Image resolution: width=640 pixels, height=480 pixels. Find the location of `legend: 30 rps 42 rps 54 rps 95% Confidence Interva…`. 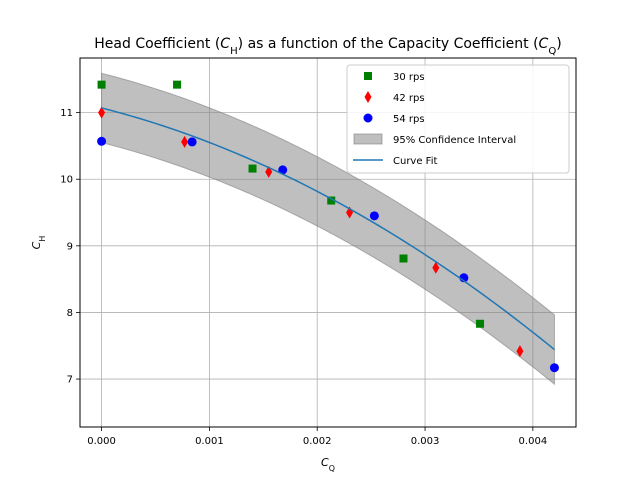

legend: 30 rps 42 rps 54 rps 95% Confidence Interva… is located at coordinates (458, 119).